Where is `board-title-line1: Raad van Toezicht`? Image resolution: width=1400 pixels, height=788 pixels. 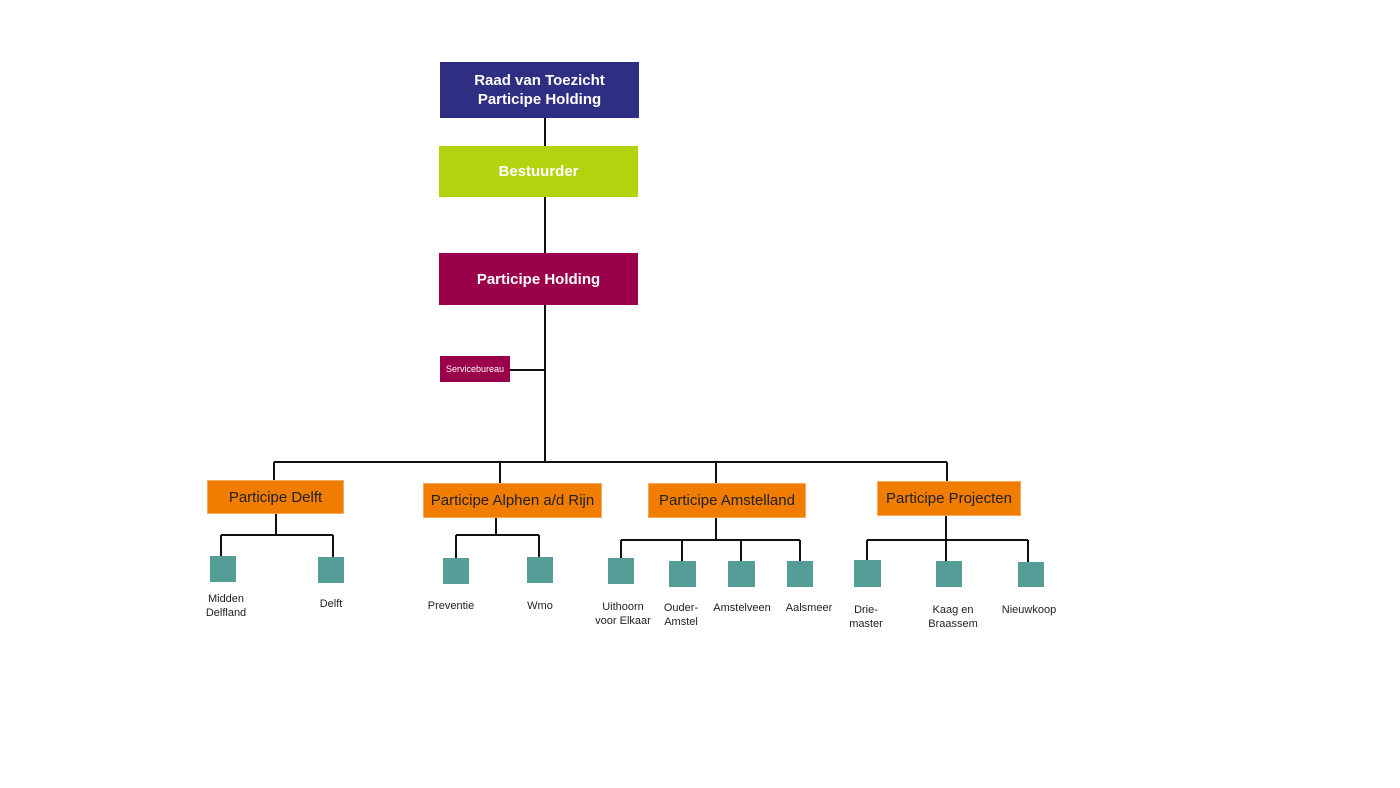 board-title-line1: Raad van Toezicht is located at coordinates (539, 80).